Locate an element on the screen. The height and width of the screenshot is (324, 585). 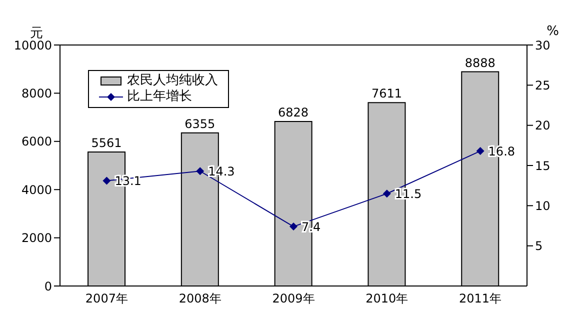
x-tick-label: 2009年 is located at coordinates (293, 299).